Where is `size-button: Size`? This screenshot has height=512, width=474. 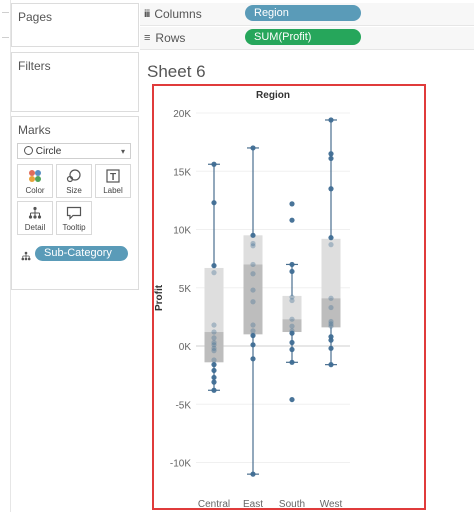
size-button: Size is located at coordinates (74, 181).